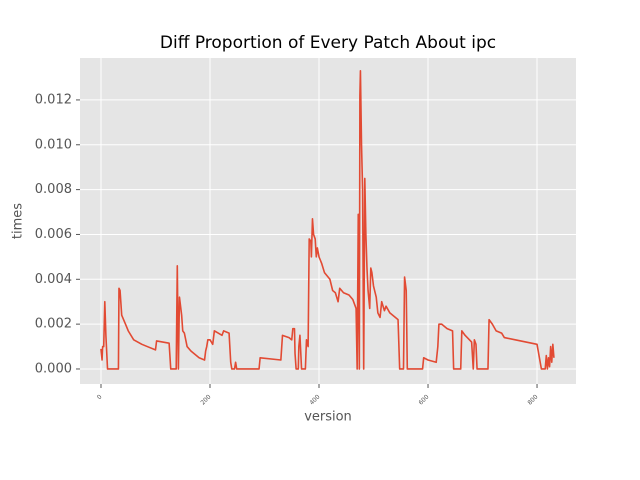  Describe the element at coordinates (205, 399) in the screenshot. I see `x-tick-label: 200` at that location.